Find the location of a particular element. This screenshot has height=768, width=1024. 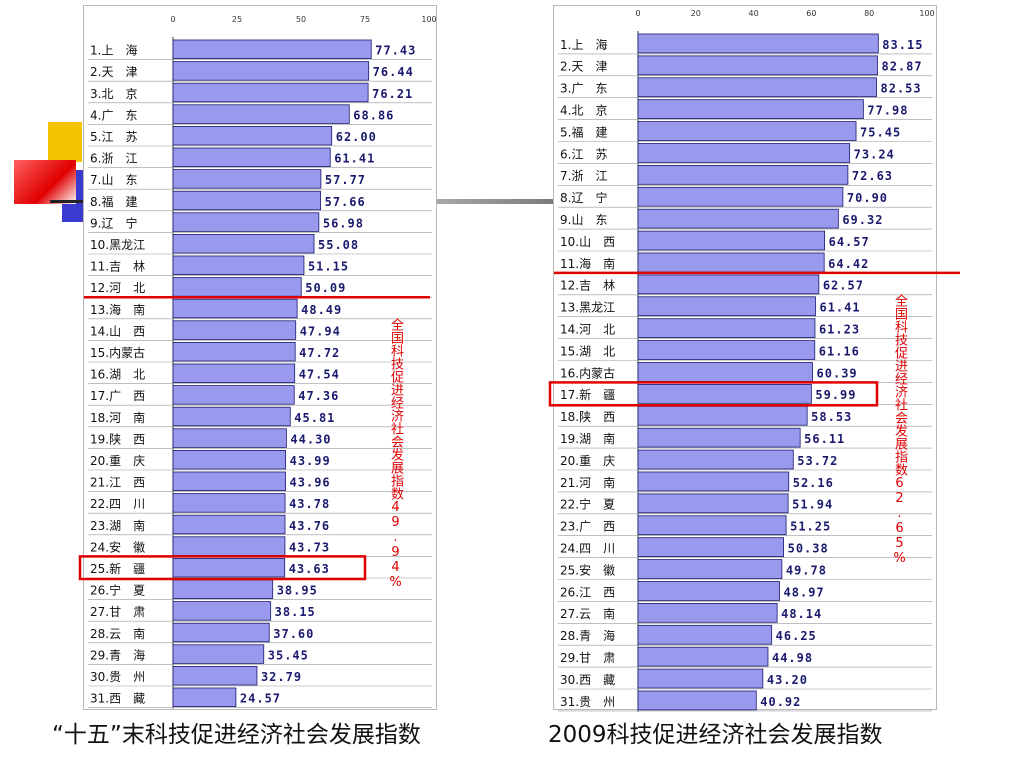

value-label: 55.08 is located at coordinates (338, 245).